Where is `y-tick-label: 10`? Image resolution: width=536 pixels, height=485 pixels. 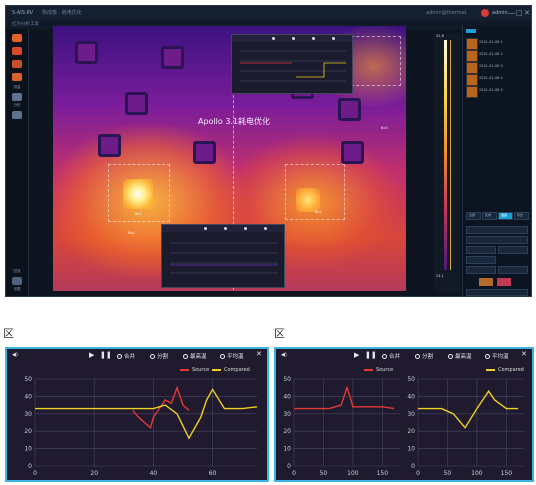
y-tick-label: 10 is located at coordinates (28, 449).